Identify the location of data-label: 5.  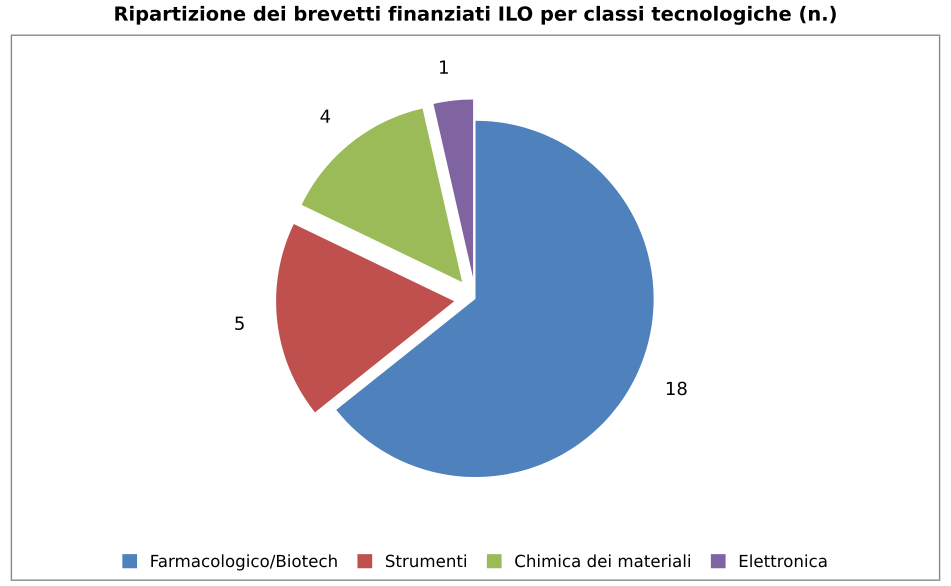
(239, 323).